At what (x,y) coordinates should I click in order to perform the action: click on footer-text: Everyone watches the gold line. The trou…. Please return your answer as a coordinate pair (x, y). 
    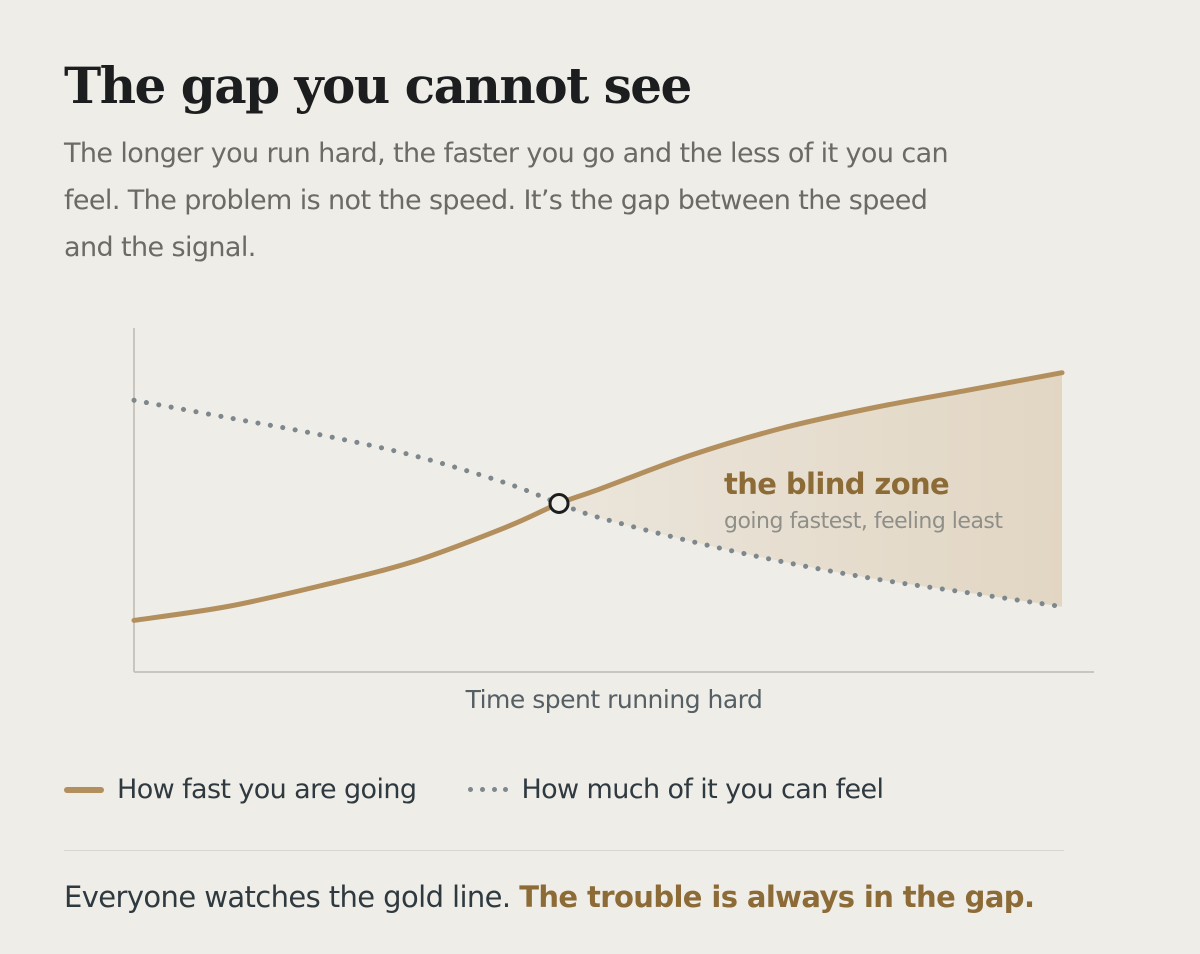
    Looking at the image, I should click on (549, 897).